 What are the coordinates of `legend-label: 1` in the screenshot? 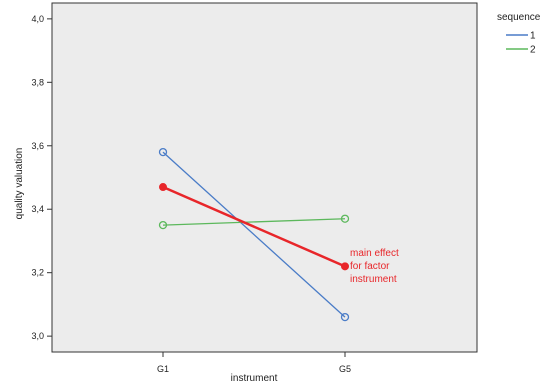 It's located at (533, 36).